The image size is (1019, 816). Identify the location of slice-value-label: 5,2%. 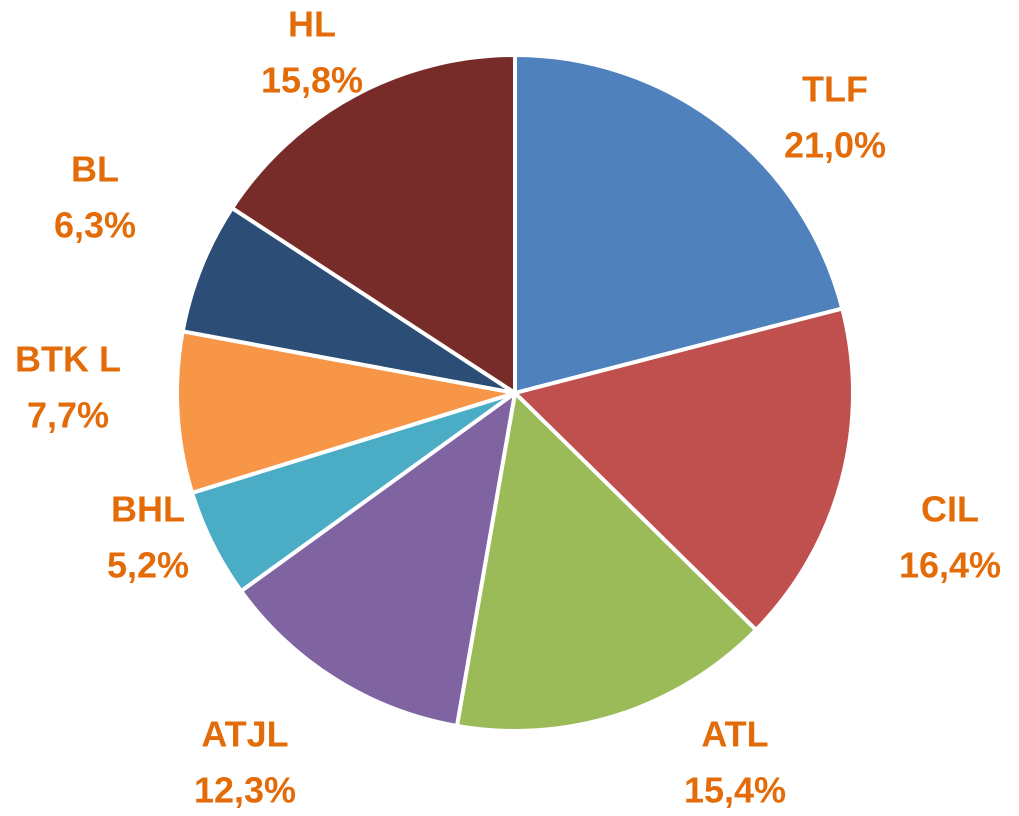
(148, 565).